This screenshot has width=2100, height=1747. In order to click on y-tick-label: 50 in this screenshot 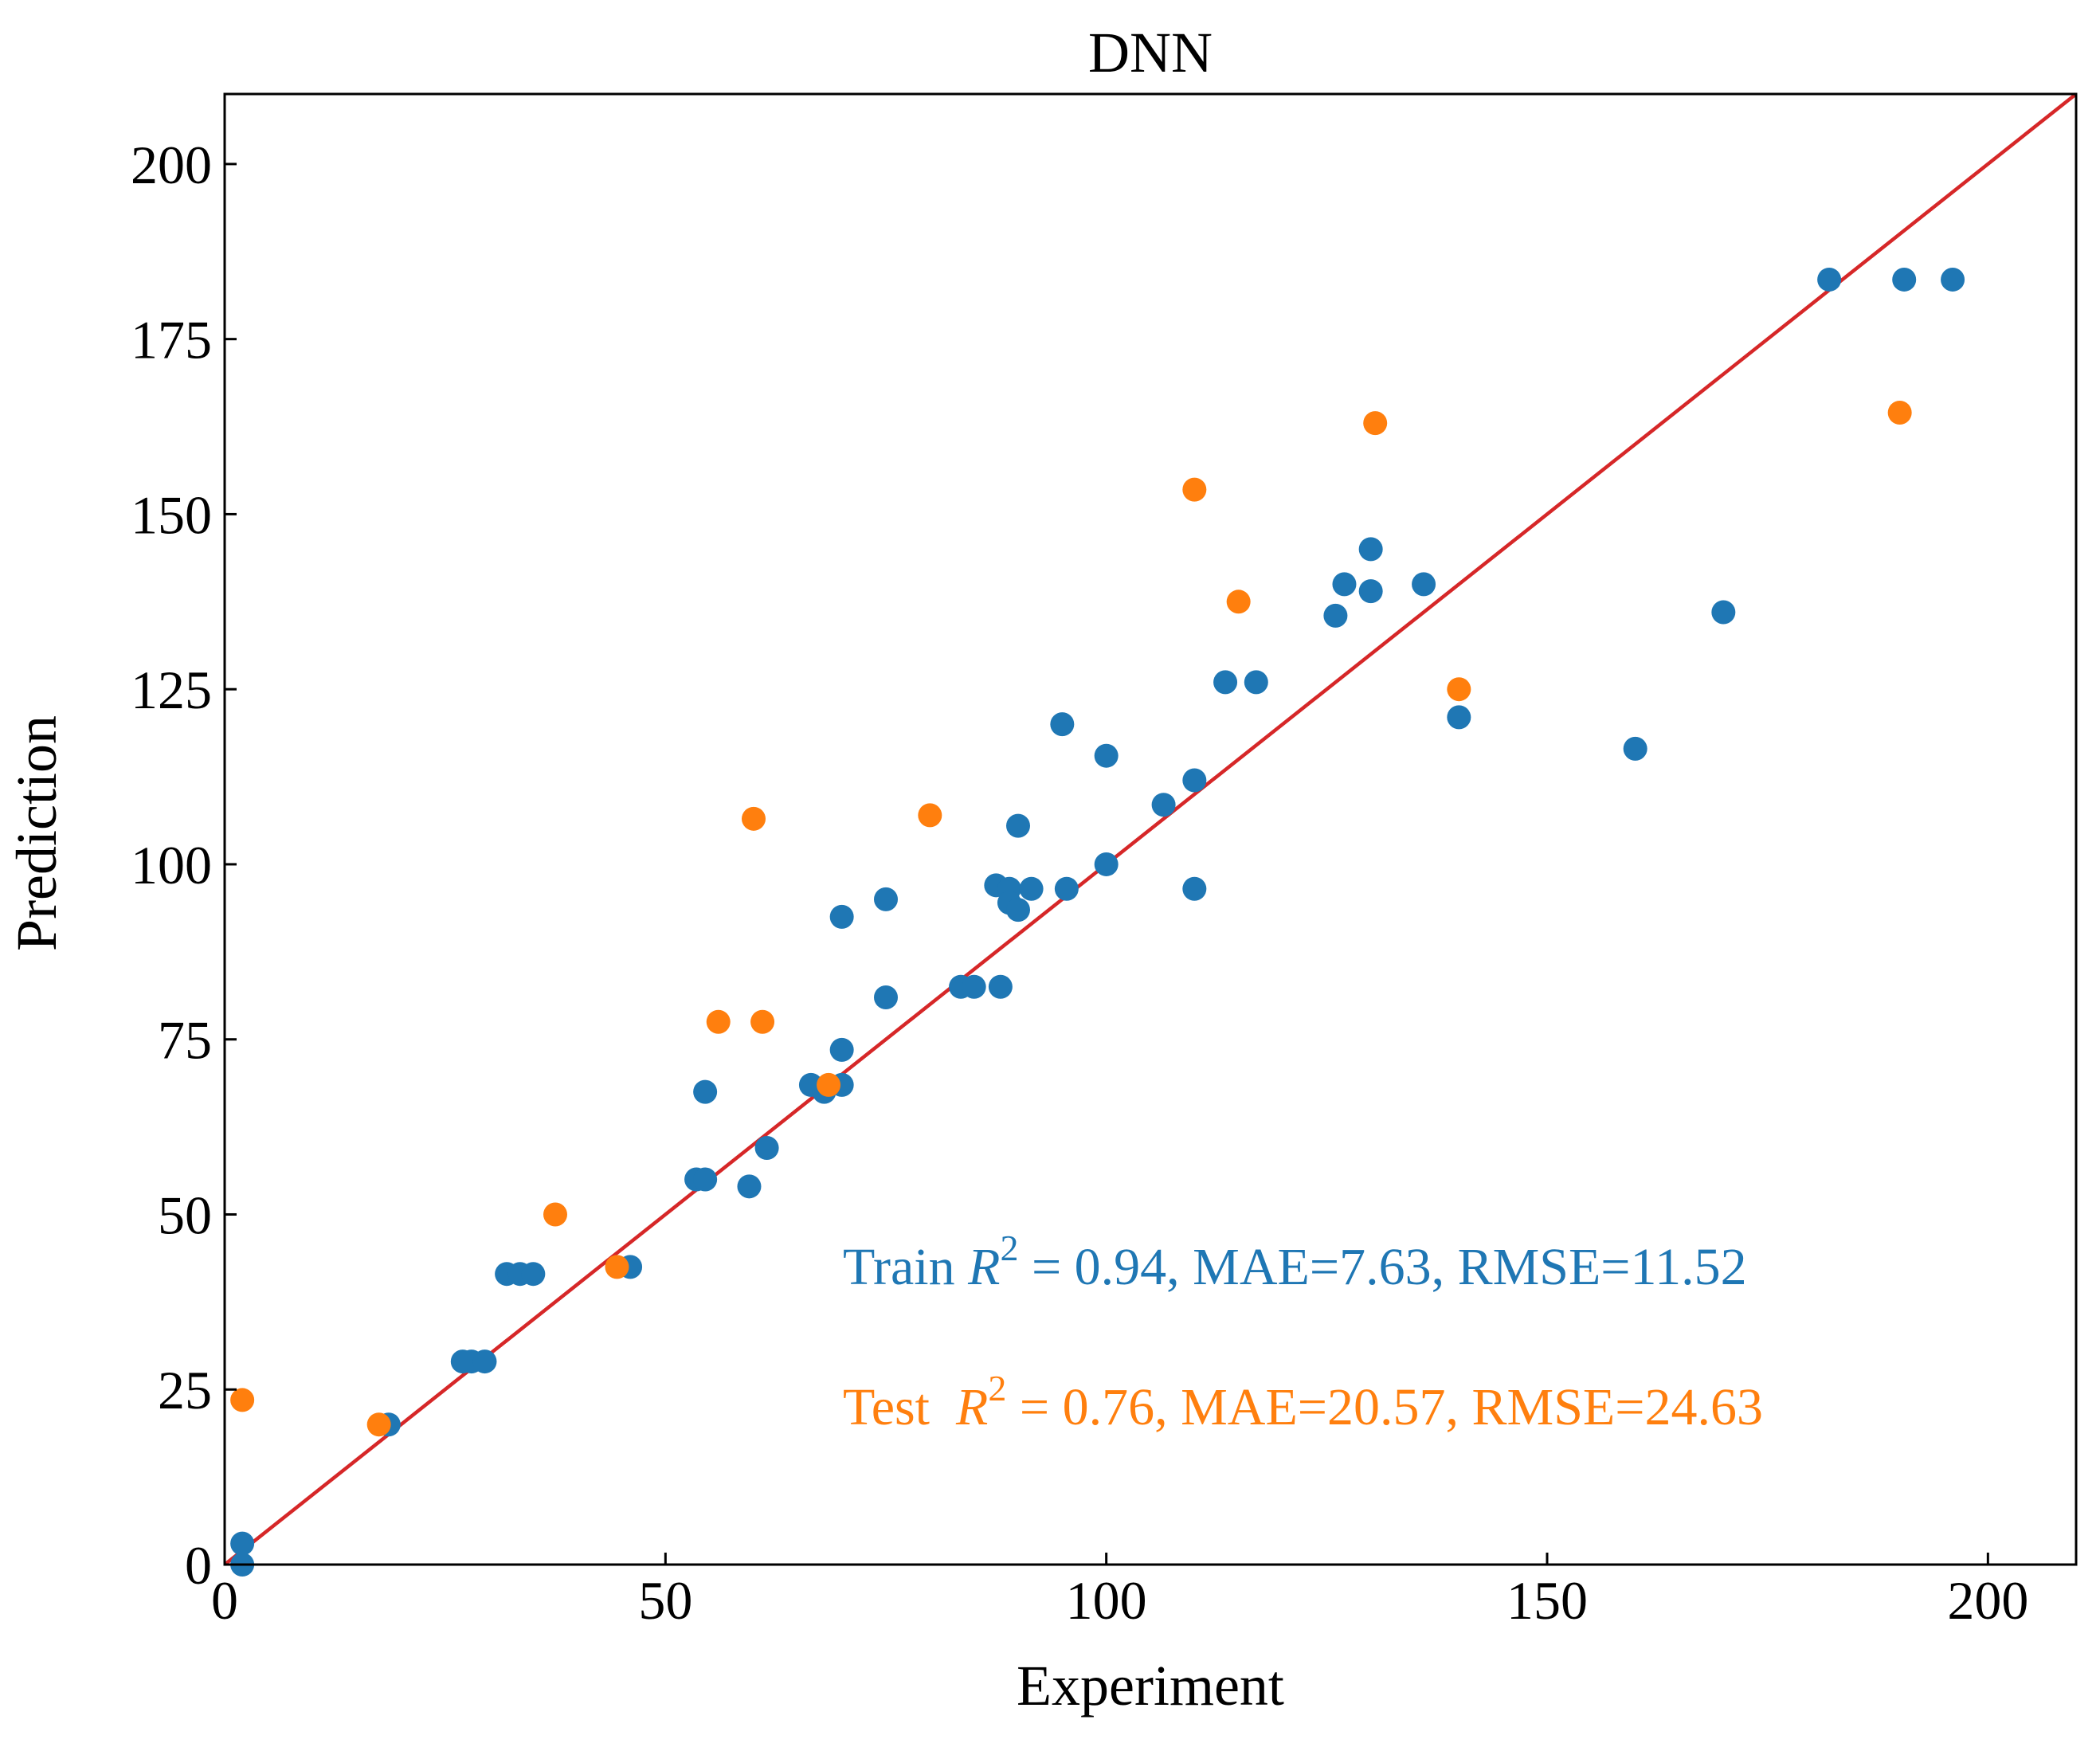, I will do `click(185, 1215)`.